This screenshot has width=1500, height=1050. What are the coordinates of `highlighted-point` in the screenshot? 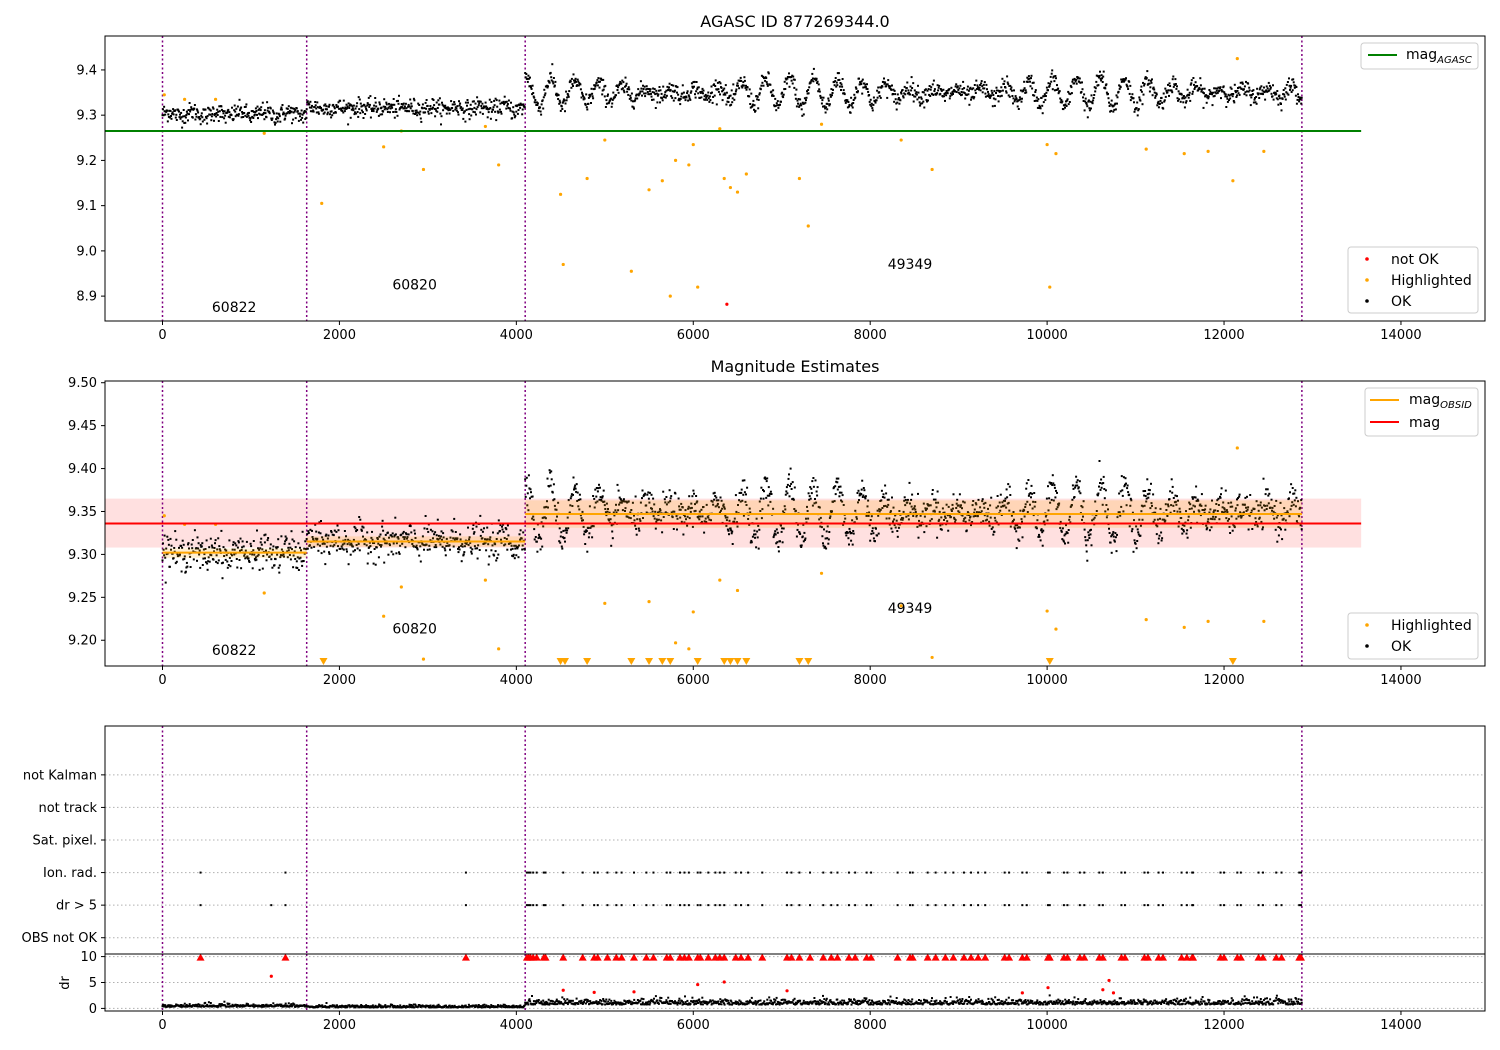 It's located at (932, 169).